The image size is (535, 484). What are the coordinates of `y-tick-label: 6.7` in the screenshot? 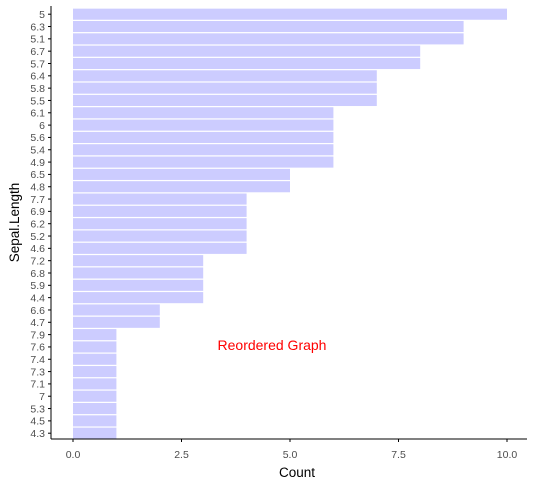 It's located at (37, 52).